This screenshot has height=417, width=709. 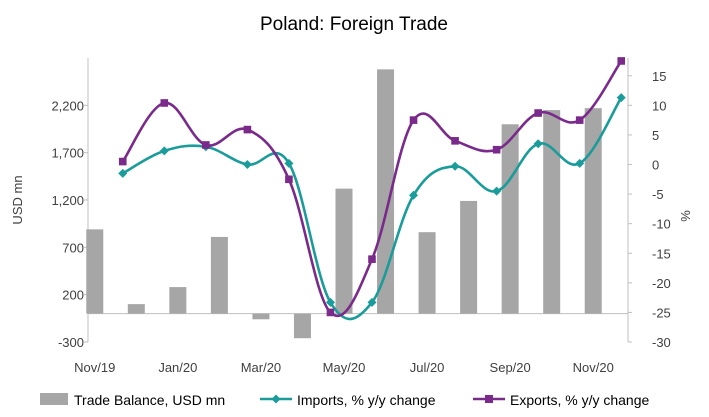 I want to click on right-tick-label: -20, so click(x=661, y=283).